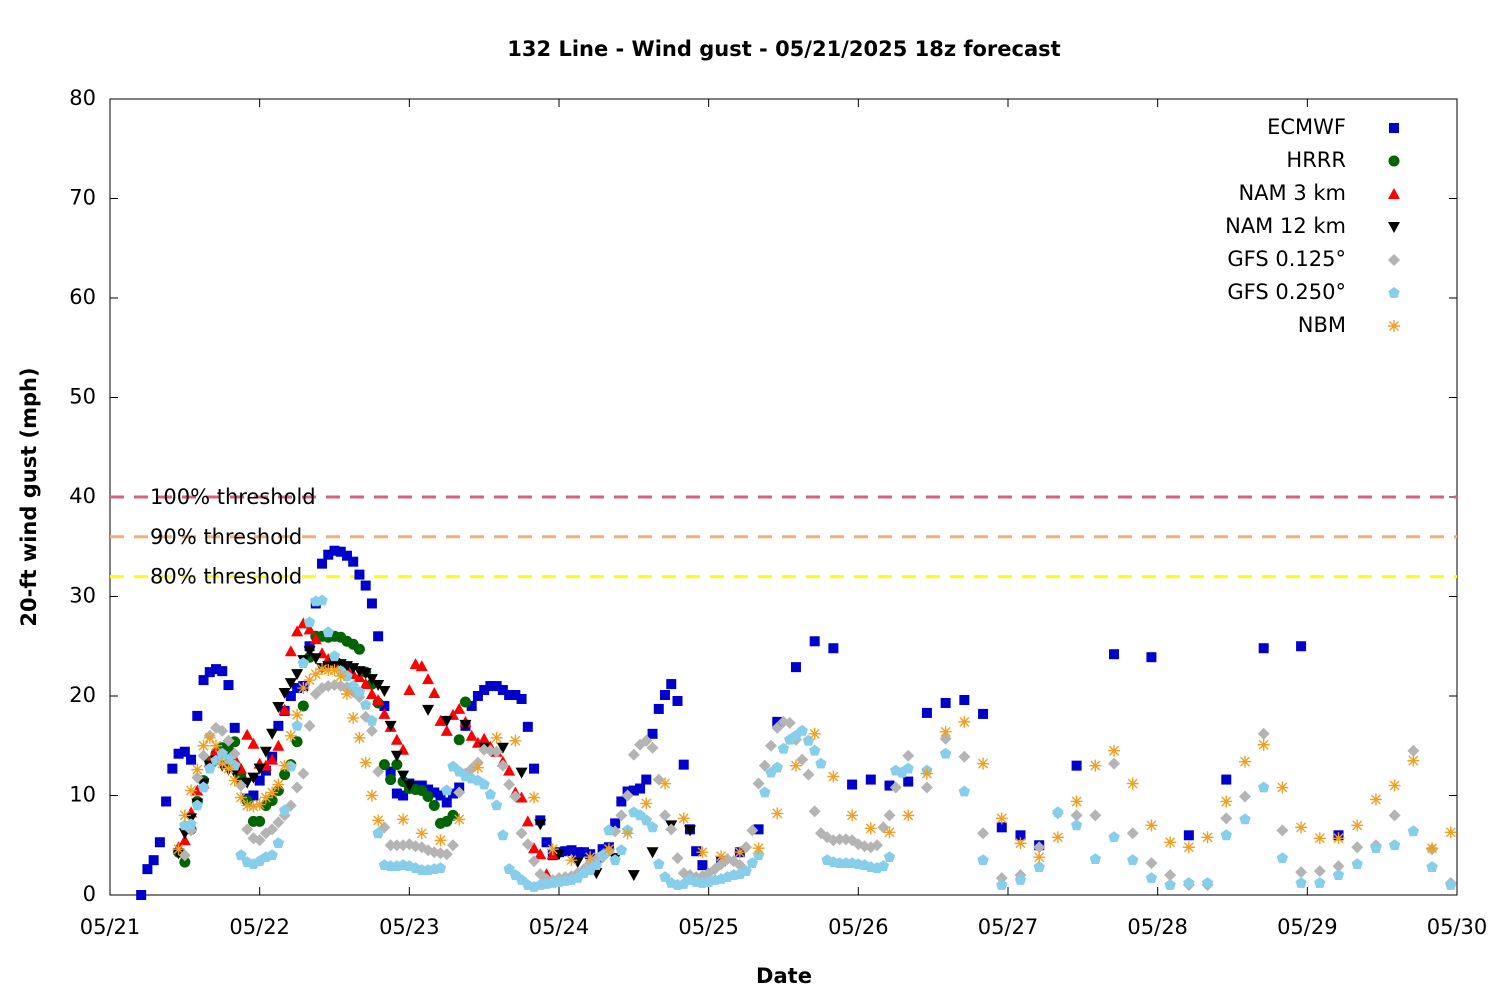  Describe the element at coordinates (110, 927) in the screenshot. I see `x-tick-label: 05/21` at that location.